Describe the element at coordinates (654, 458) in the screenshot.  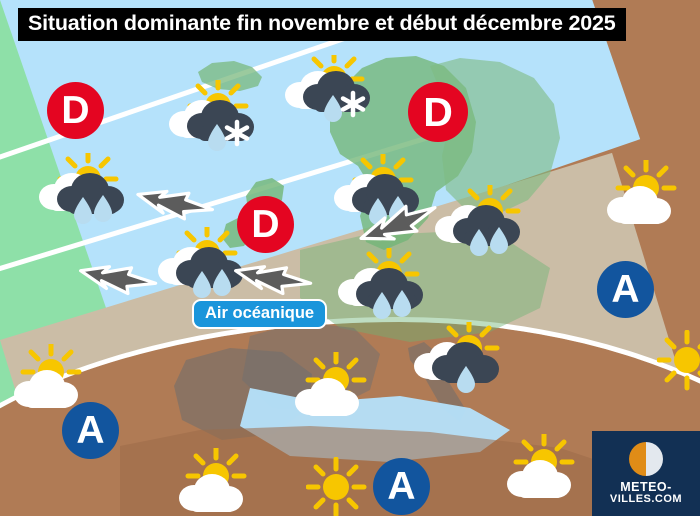
I see `moon-half` at that location.